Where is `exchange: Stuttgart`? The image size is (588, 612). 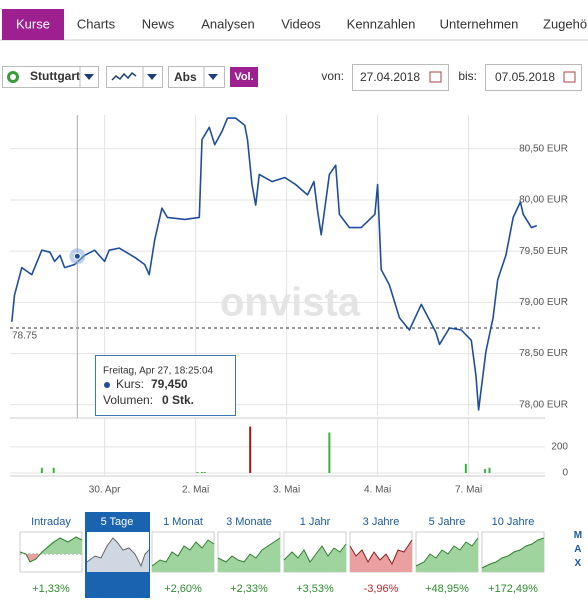
exchange: Stuttgart is located at coordinates (55, 76).